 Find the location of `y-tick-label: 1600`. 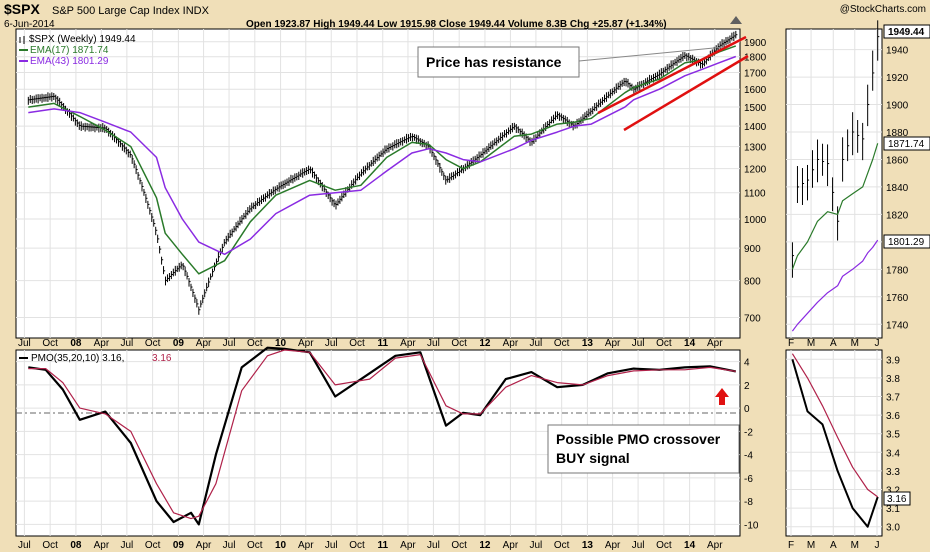

y-tick-label: 1600 is located at coordinates (755, 90).